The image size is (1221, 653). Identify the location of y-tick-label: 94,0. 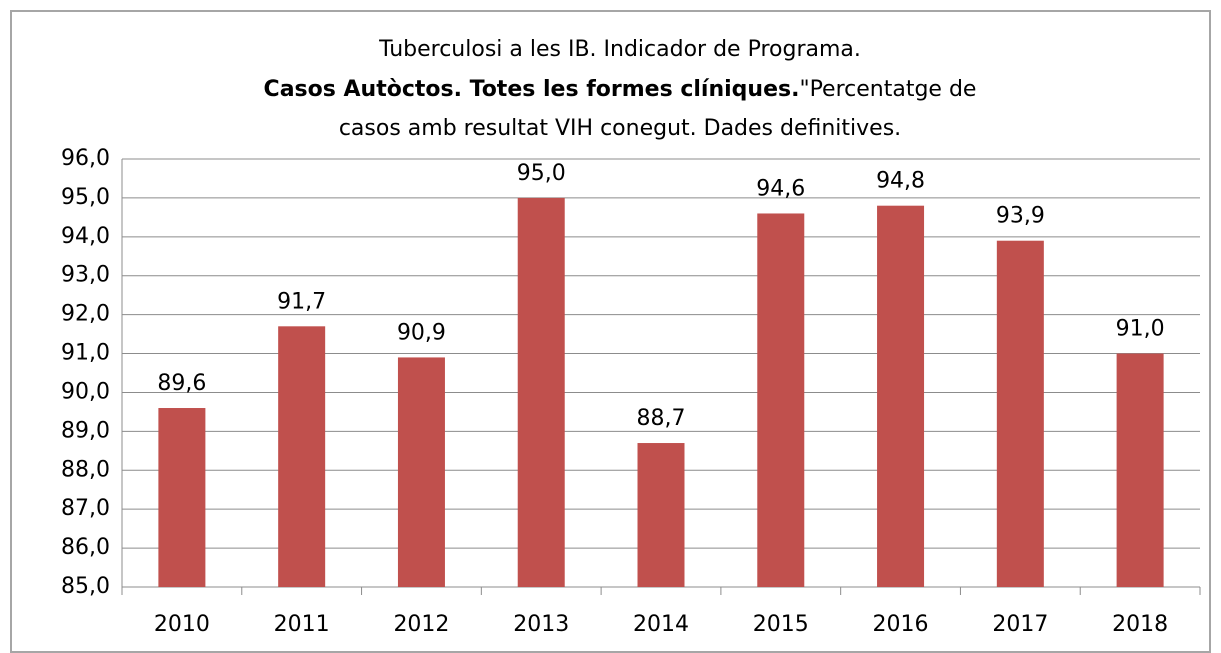
(85, 236).